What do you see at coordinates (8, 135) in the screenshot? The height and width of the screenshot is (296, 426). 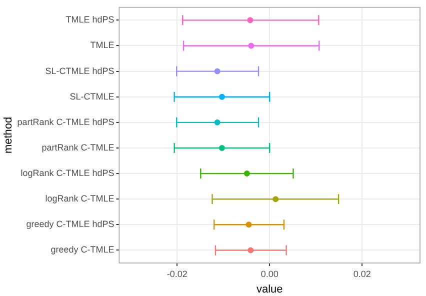 I see `y-axis-title: method` at bounding box center [8, 135].